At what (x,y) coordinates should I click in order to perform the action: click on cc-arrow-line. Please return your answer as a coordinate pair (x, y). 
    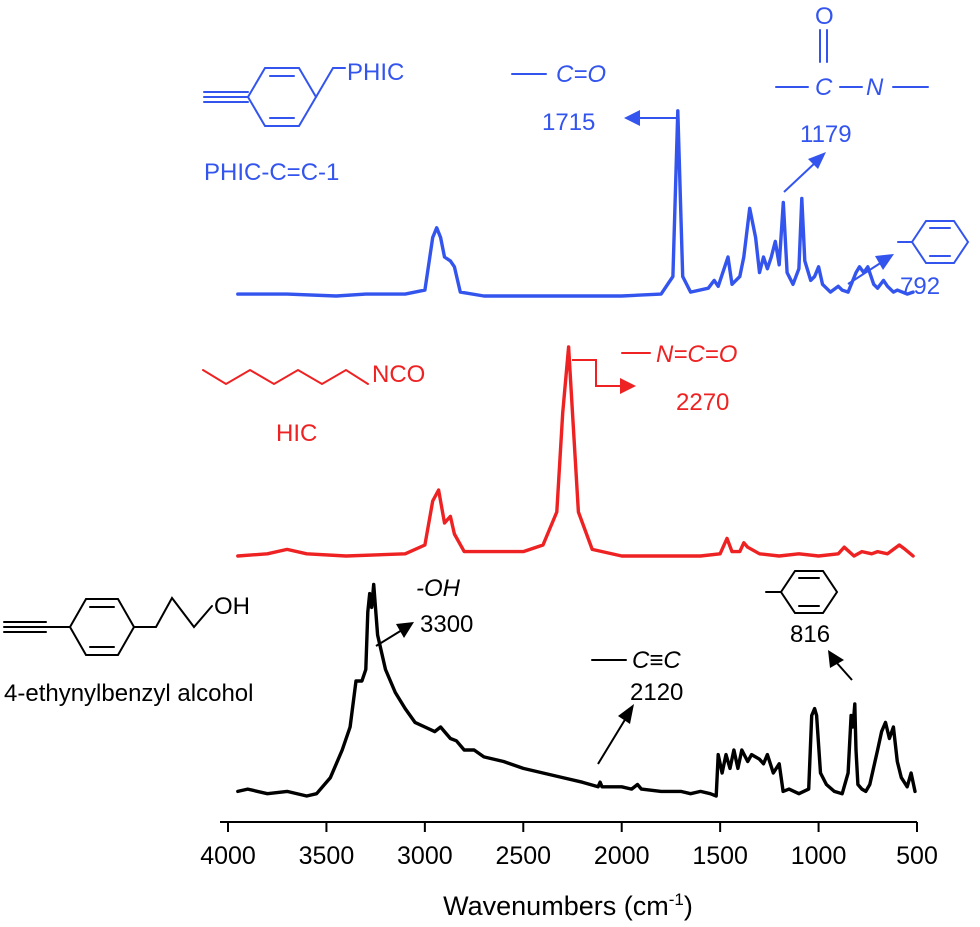
    Looking at the image, I should click on (612, 741).